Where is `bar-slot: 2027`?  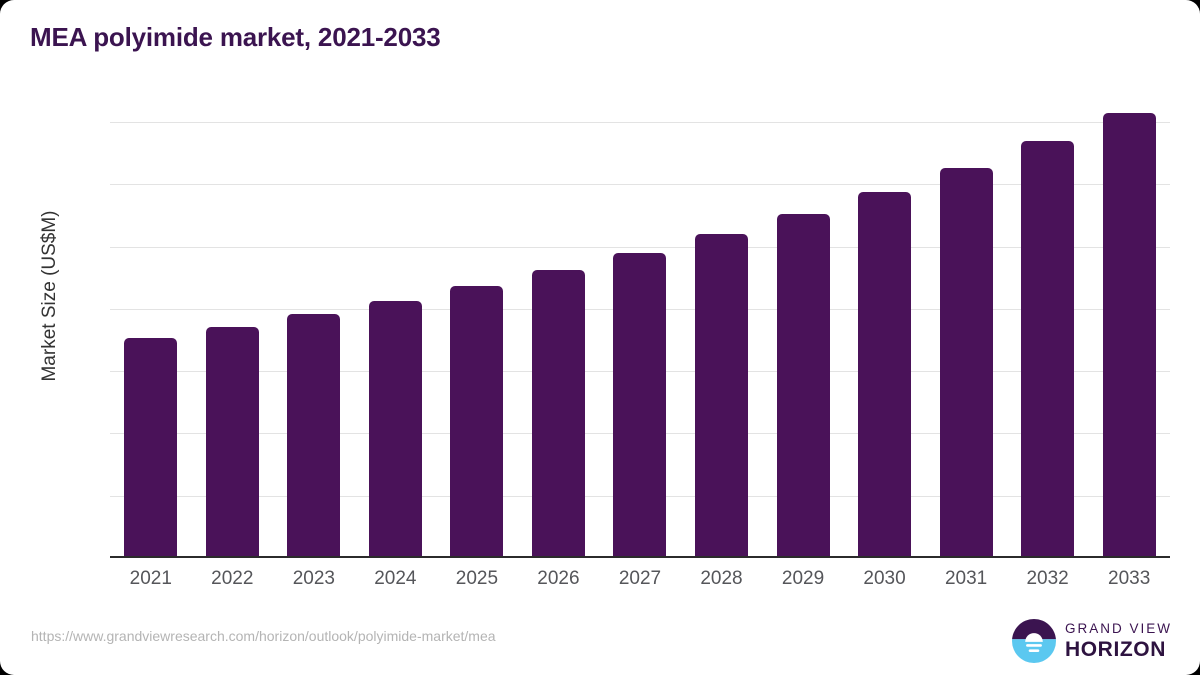 bar-slot: 2027 is located at coordinates (640, 355).